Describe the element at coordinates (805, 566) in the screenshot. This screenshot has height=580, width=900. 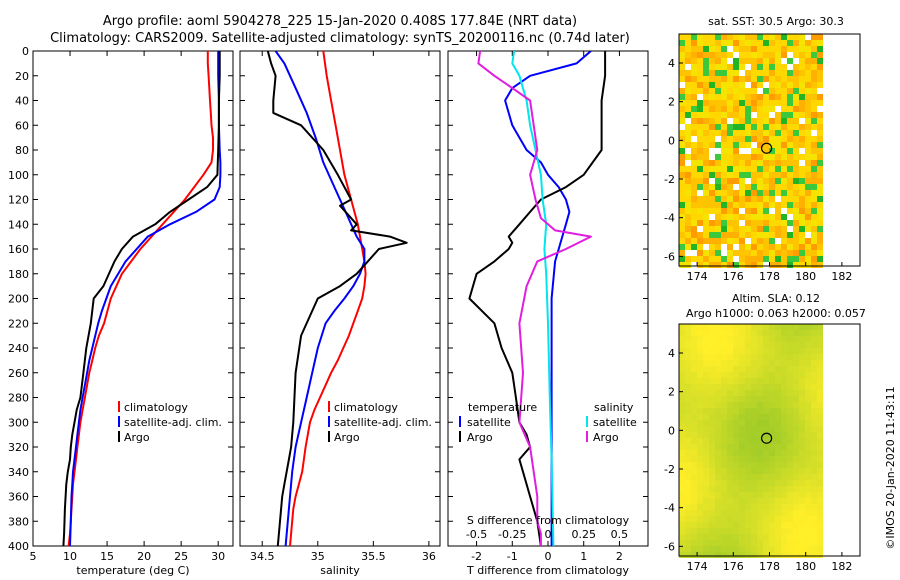
I see `x-tick-label: 180` at that location.